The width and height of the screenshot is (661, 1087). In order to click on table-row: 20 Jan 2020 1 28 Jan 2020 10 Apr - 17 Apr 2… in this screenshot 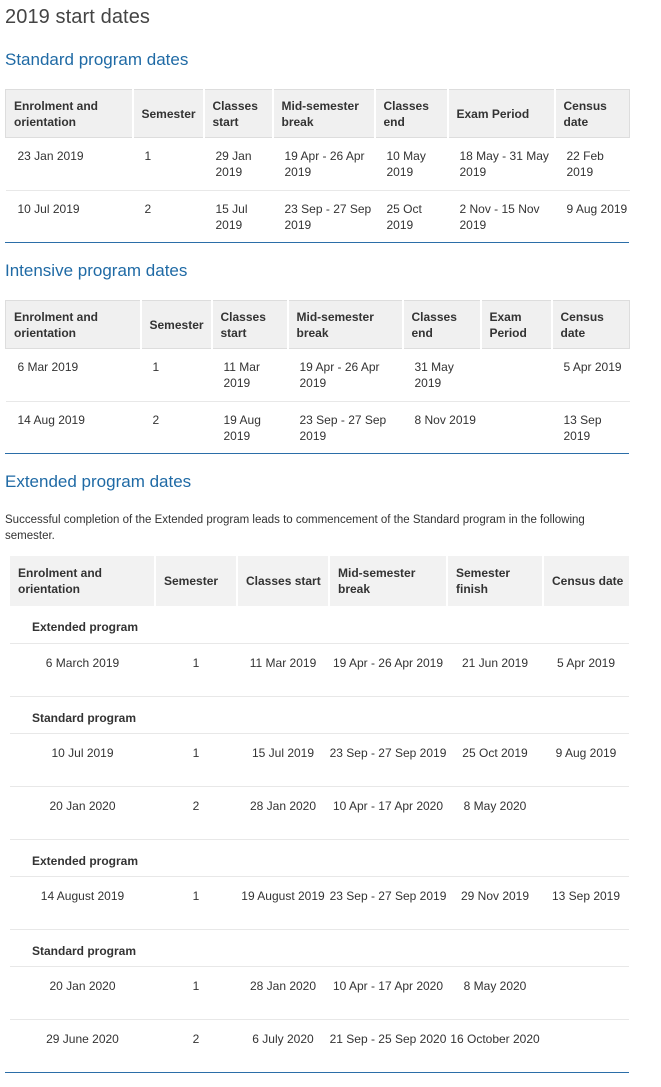, I will do `click(319, 993)`.